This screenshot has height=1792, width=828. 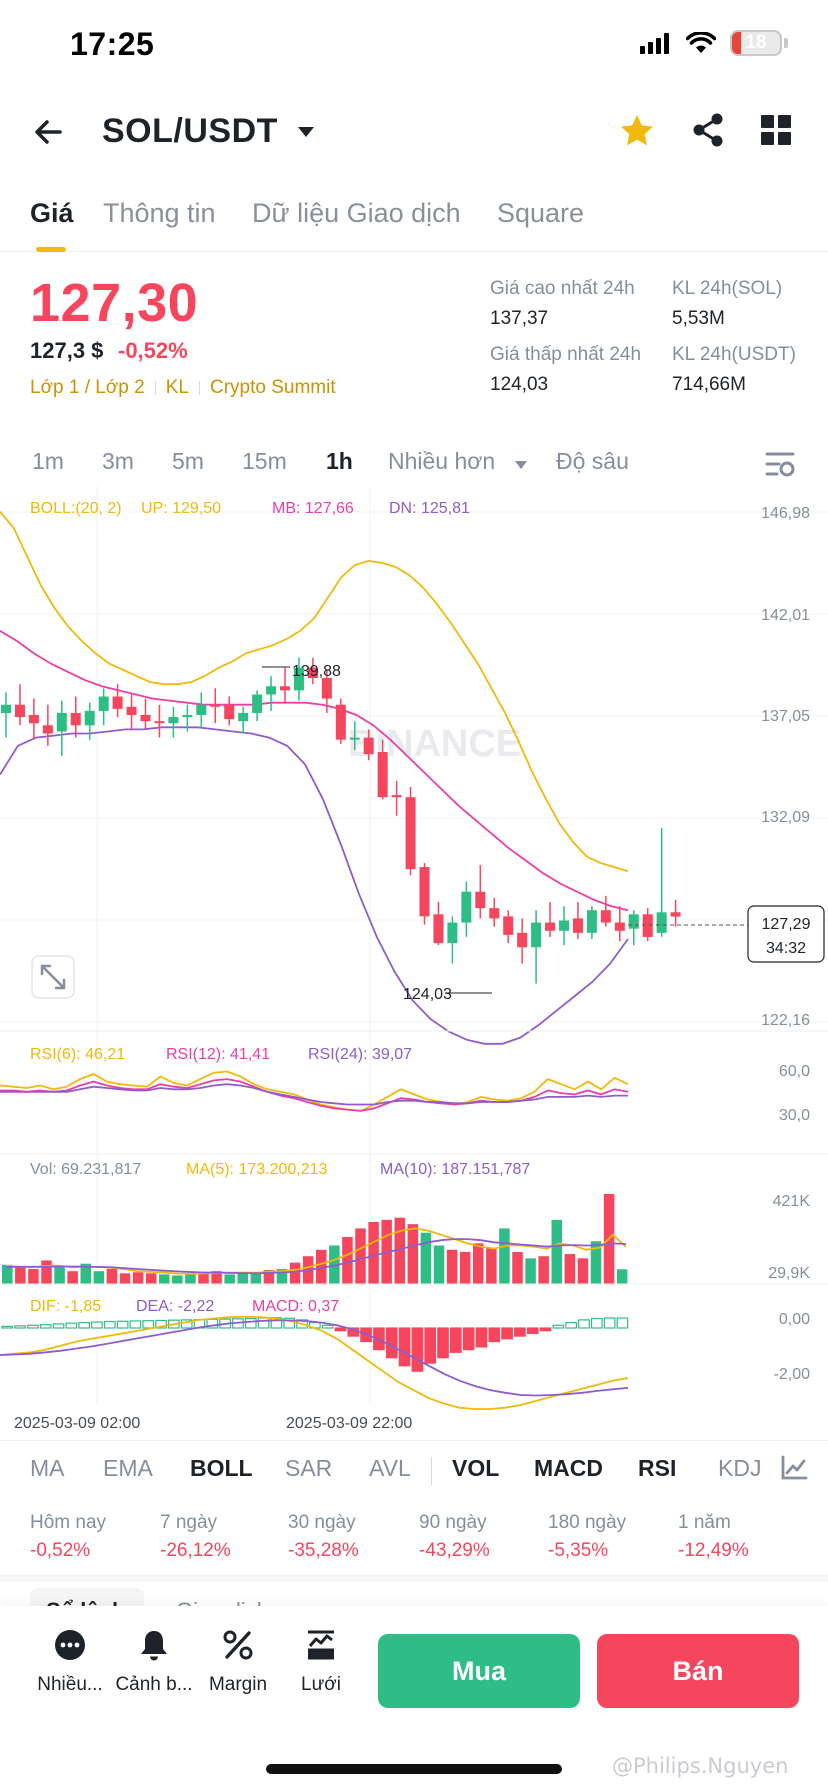 I want to click on chart-settings-icon, so click(x=780, y=464).